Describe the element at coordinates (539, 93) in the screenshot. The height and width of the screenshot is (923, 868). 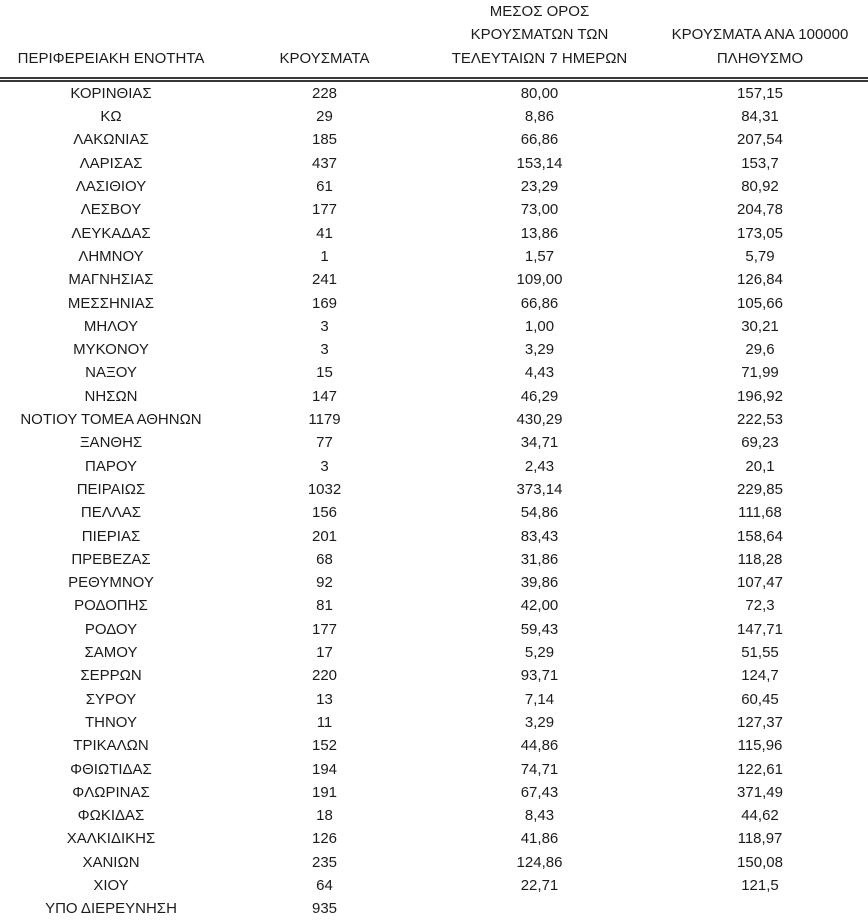
I see `avg-7day-cell: 80,00` at that location.